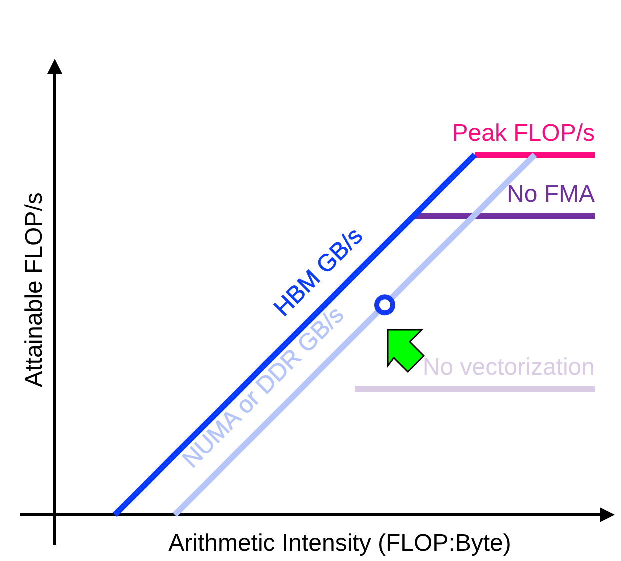  I want to click on series-label: No FMA, so click(550, 194).